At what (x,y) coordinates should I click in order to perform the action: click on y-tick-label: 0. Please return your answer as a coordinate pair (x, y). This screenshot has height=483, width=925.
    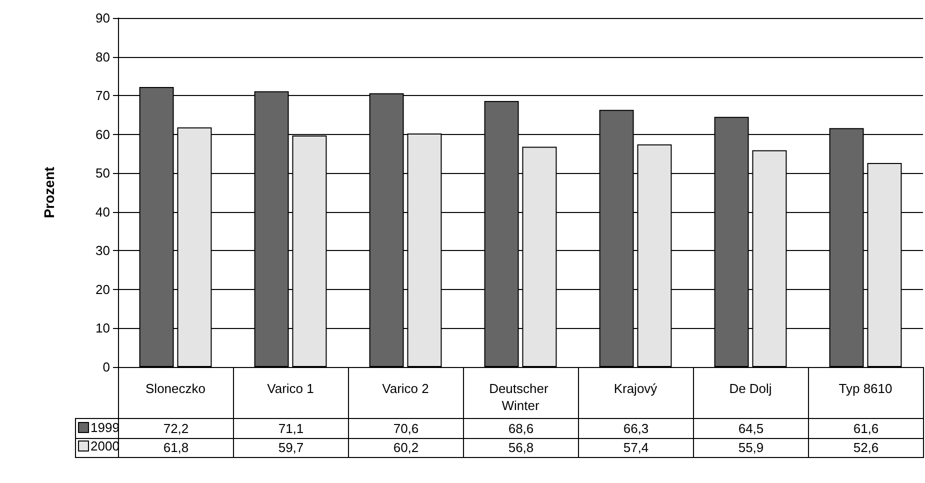
    Looking at the image, I should click on (106, 367).